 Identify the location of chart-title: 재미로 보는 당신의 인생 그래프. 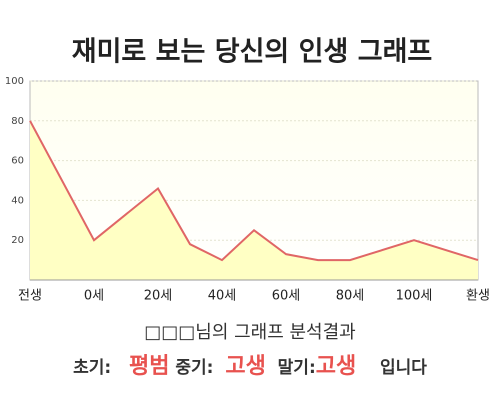
(252, 52).